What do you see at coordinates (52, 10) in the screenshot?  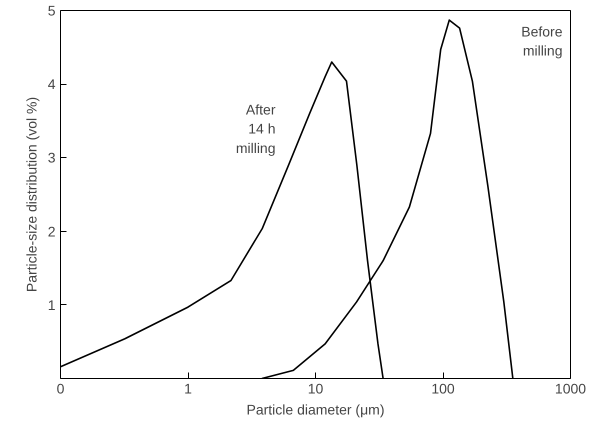 I see `y-tick-label: 5` at bounding box center [52, 10].